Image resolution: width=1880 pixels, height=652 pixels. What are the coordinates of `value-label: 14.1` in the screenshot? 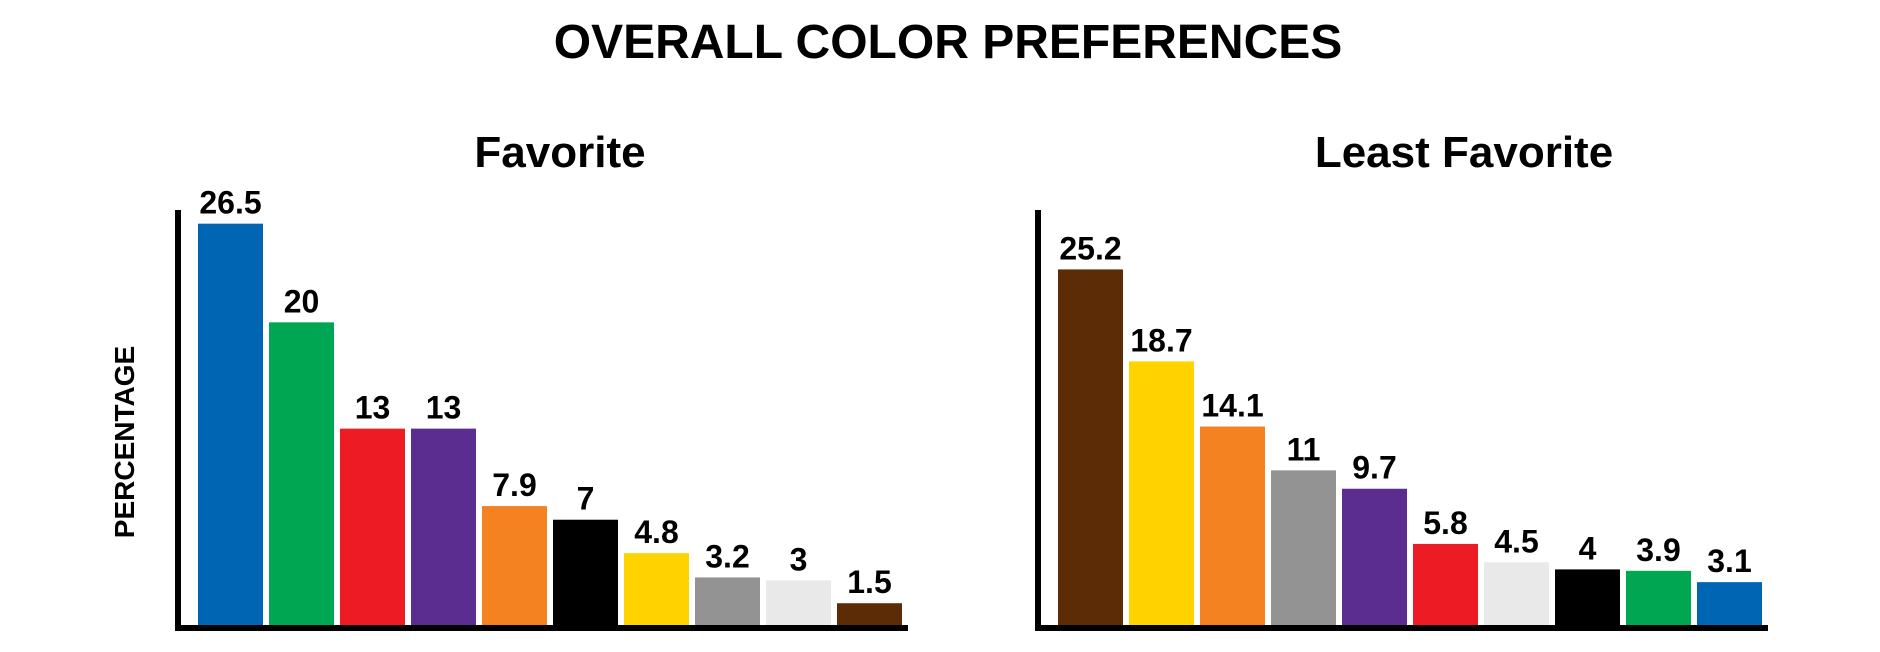 It's located at (1232, 405).